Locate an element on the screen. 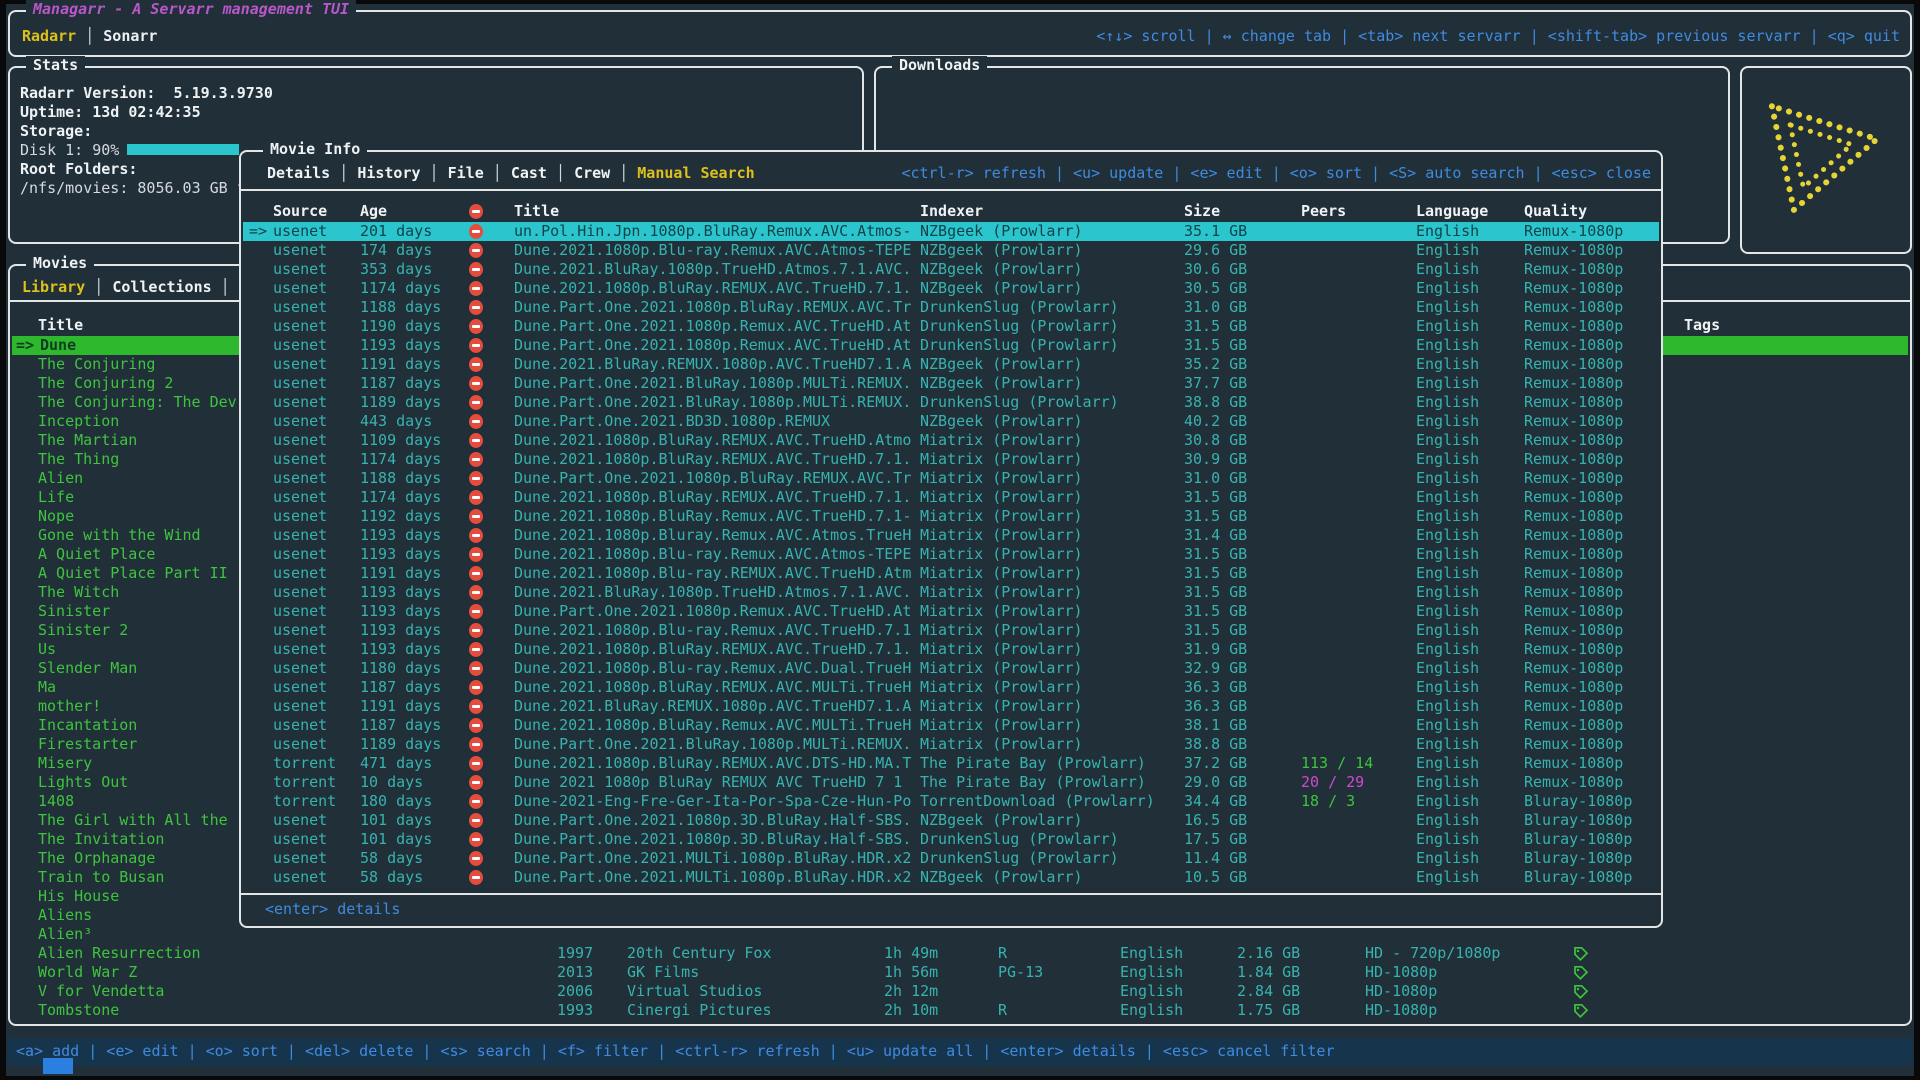 Image resolution: width=1920 pixels, height=1080 pixels. movie-row: Alien is located at coordinates (125, 478).